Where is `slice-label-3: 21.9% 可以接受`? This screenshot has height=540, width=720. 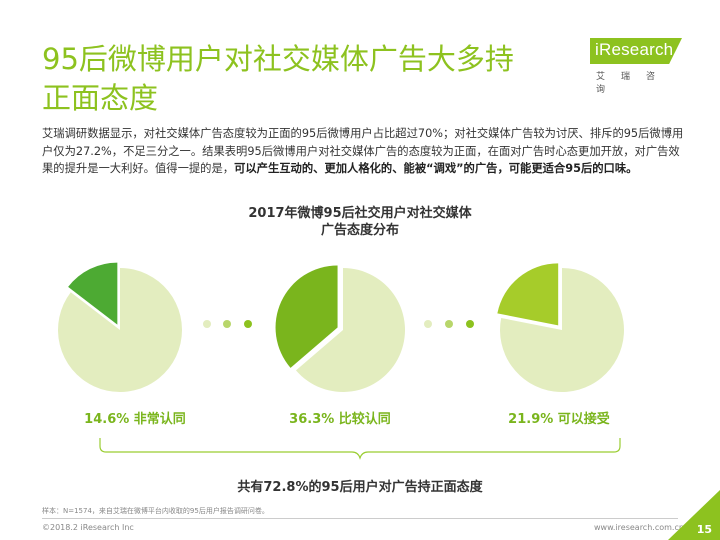
slice-label-3: 21.9% 可以接受 is located at coordinates (559, 419).